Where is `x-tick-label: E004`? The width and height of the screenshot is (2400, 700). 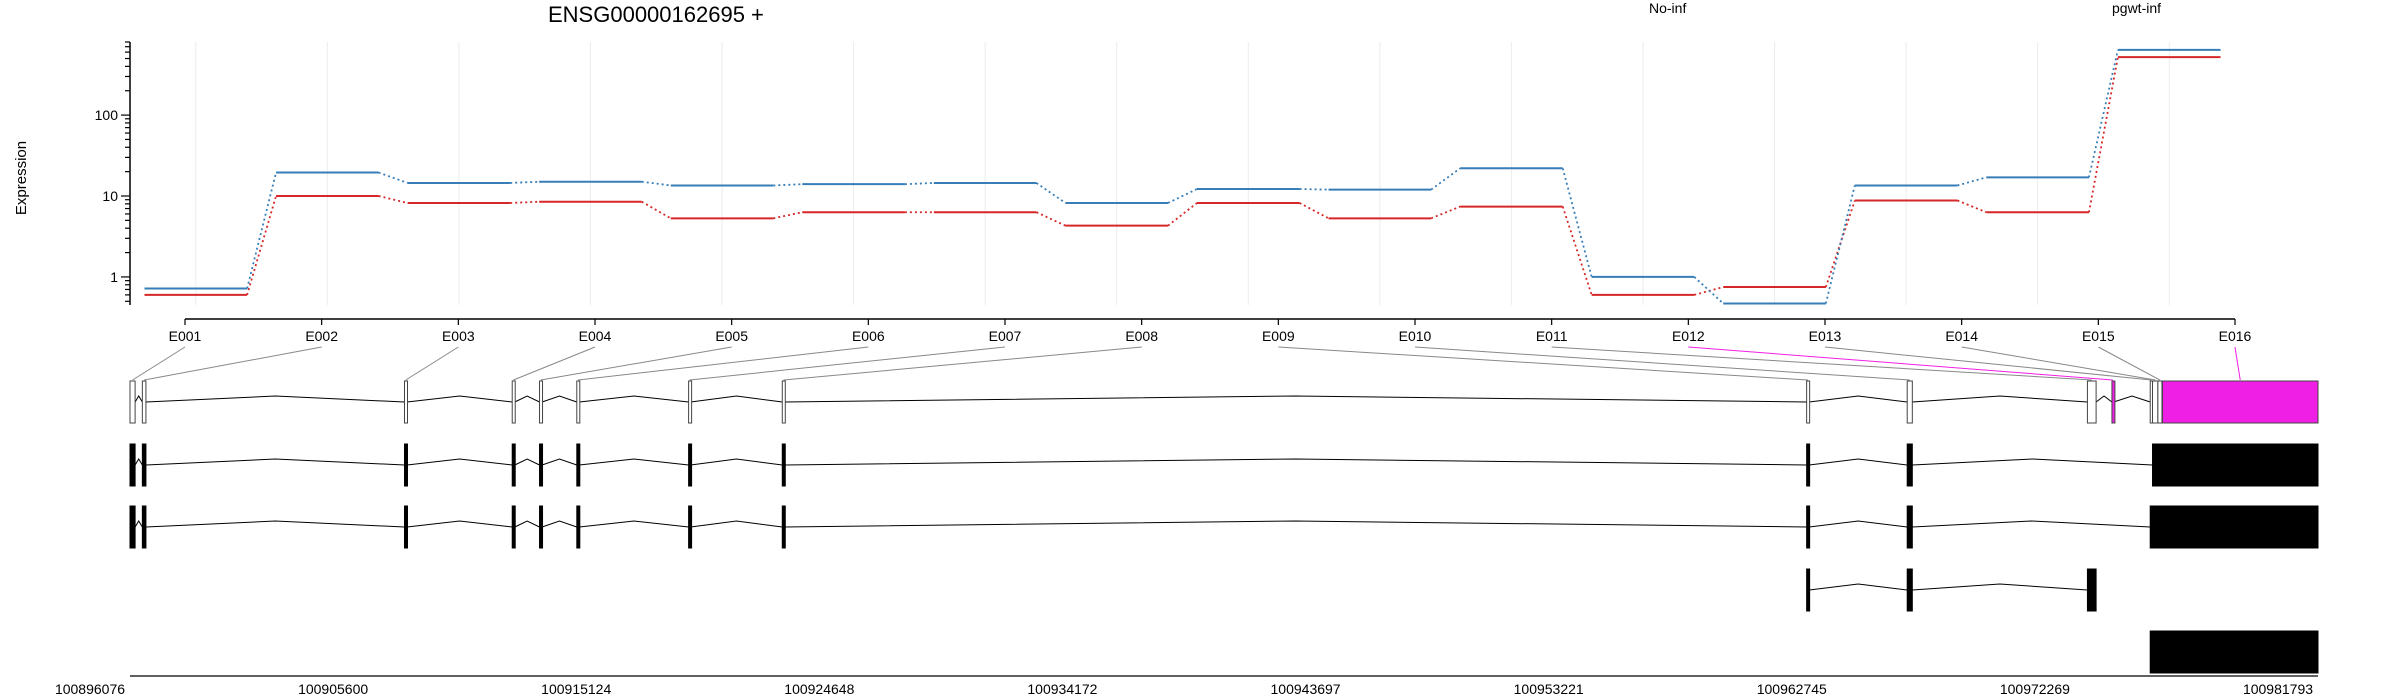 x-tick-label: E004 is located at coordinates (595, 336).